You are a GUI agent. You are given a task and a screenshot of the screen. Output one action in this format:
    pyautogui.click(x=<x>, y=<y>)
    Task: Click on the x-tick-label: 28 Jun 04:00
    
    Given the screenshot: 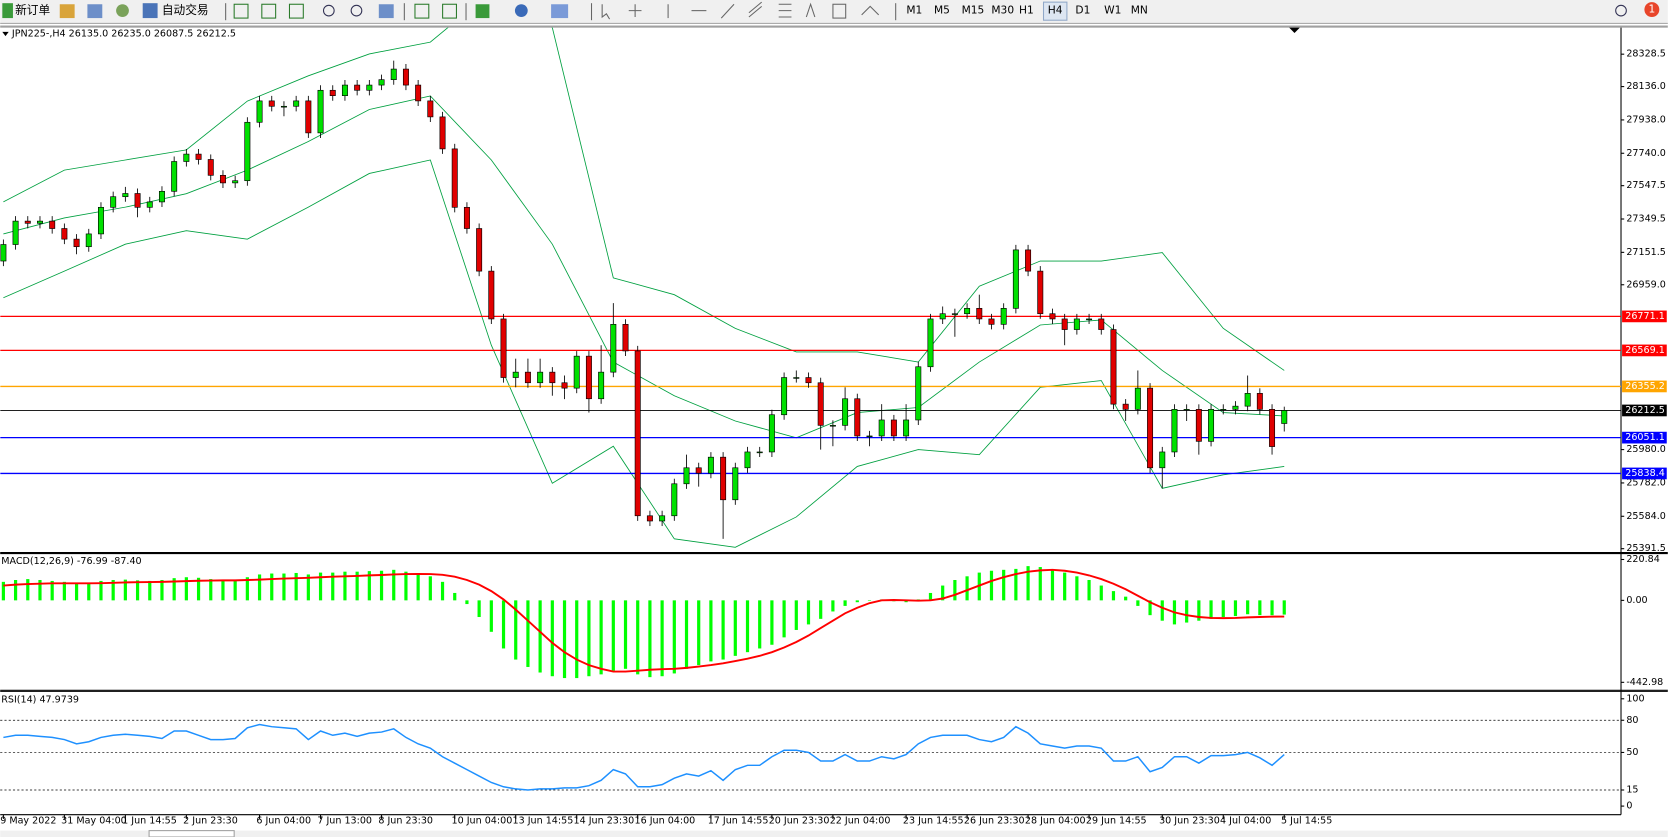 What is the action you would take?
    pyautogui.click(x=1055, y=821)
    